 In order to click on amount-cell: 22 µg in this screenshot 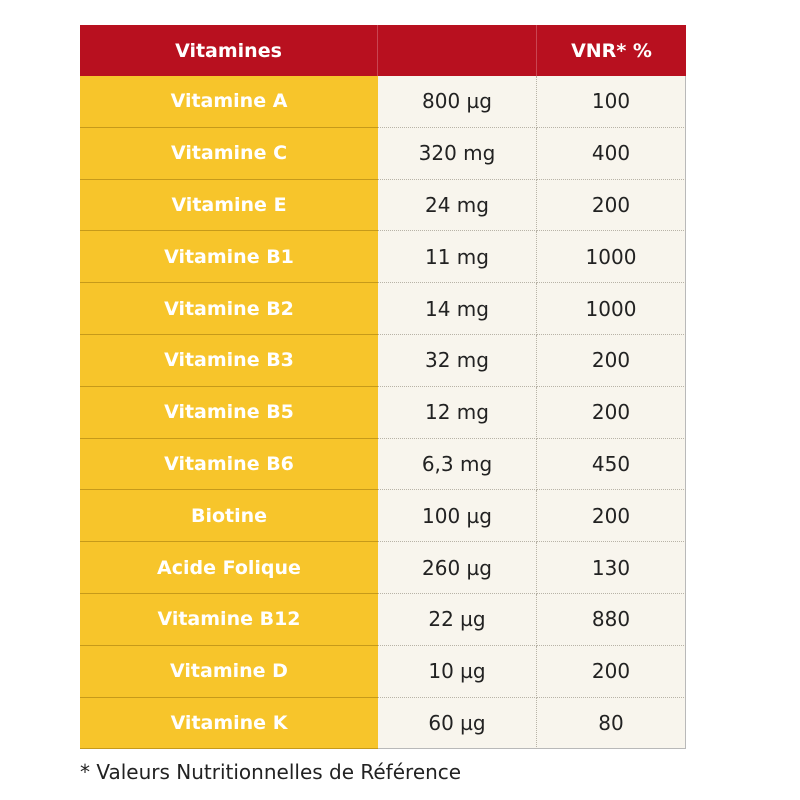, I will do `click(457, 619)`.